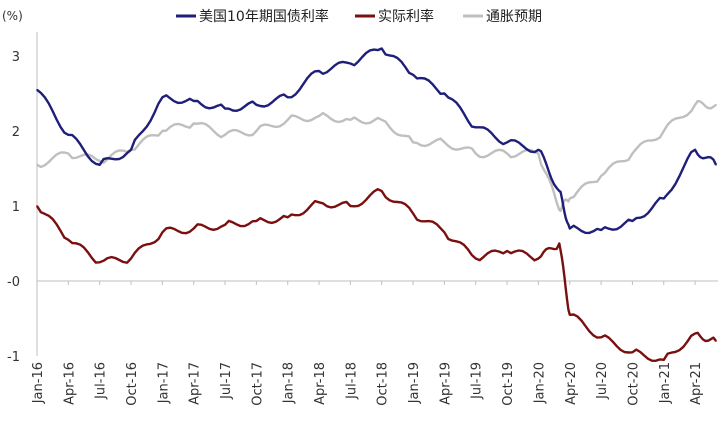  Describe the element at coordinates (163, 383) in the screenshot. I see `x-tick-label: Jan-17` at that location.